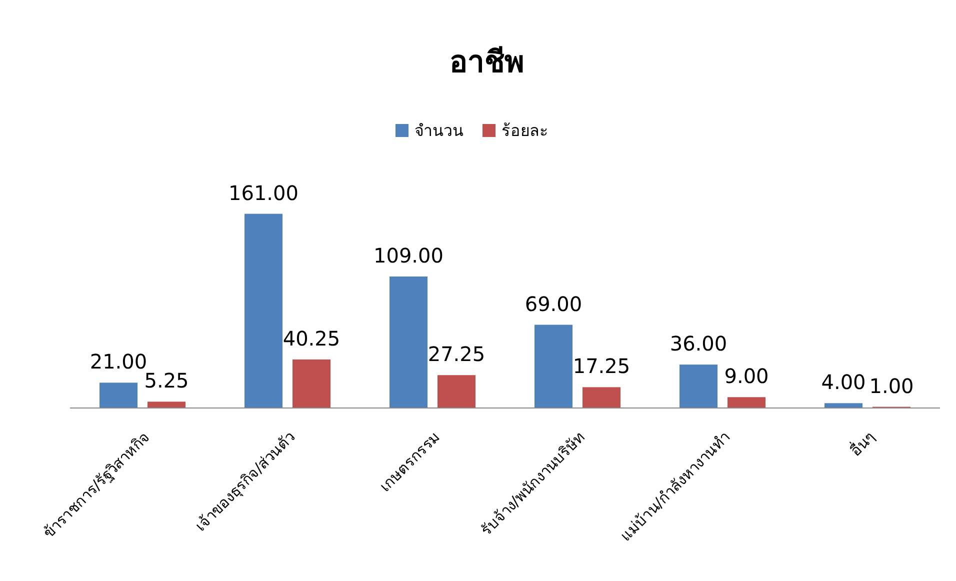  What do you see at coordinates (487, 62) in the screenshot?
I see `chart-title: อาชีพ` at bounding box center [487, 62].